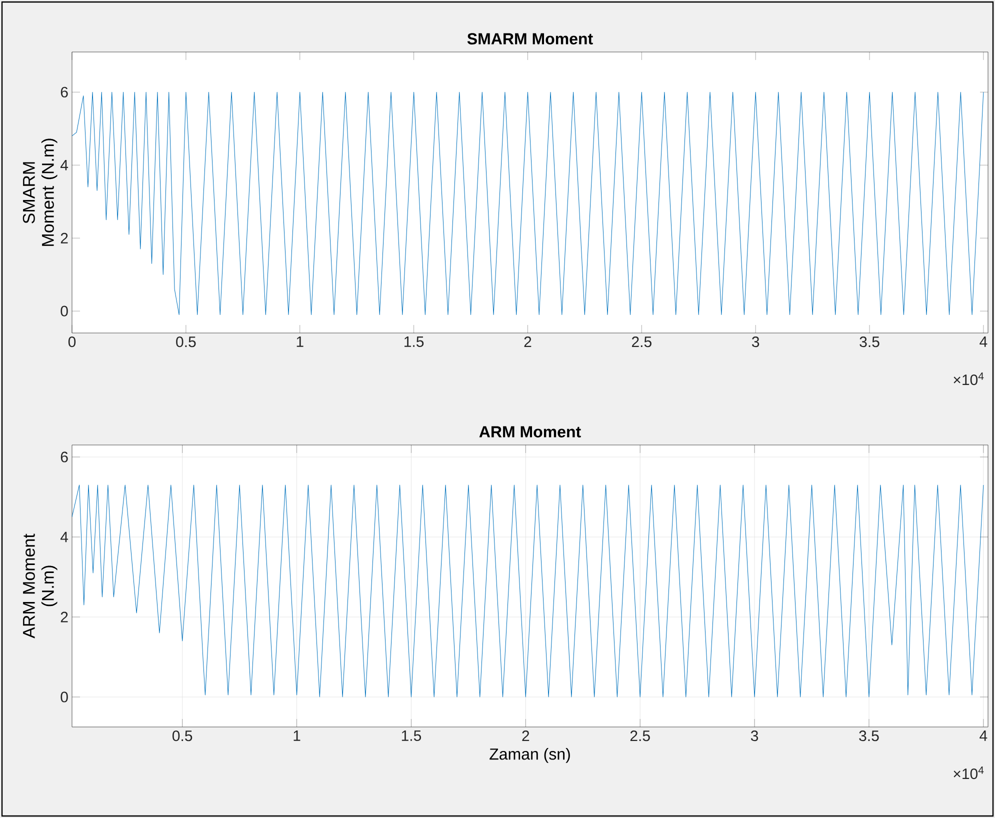  Describe the element at coordinates (72, 342) in the screenshot. I see `x-tick-label: 0` at that location.